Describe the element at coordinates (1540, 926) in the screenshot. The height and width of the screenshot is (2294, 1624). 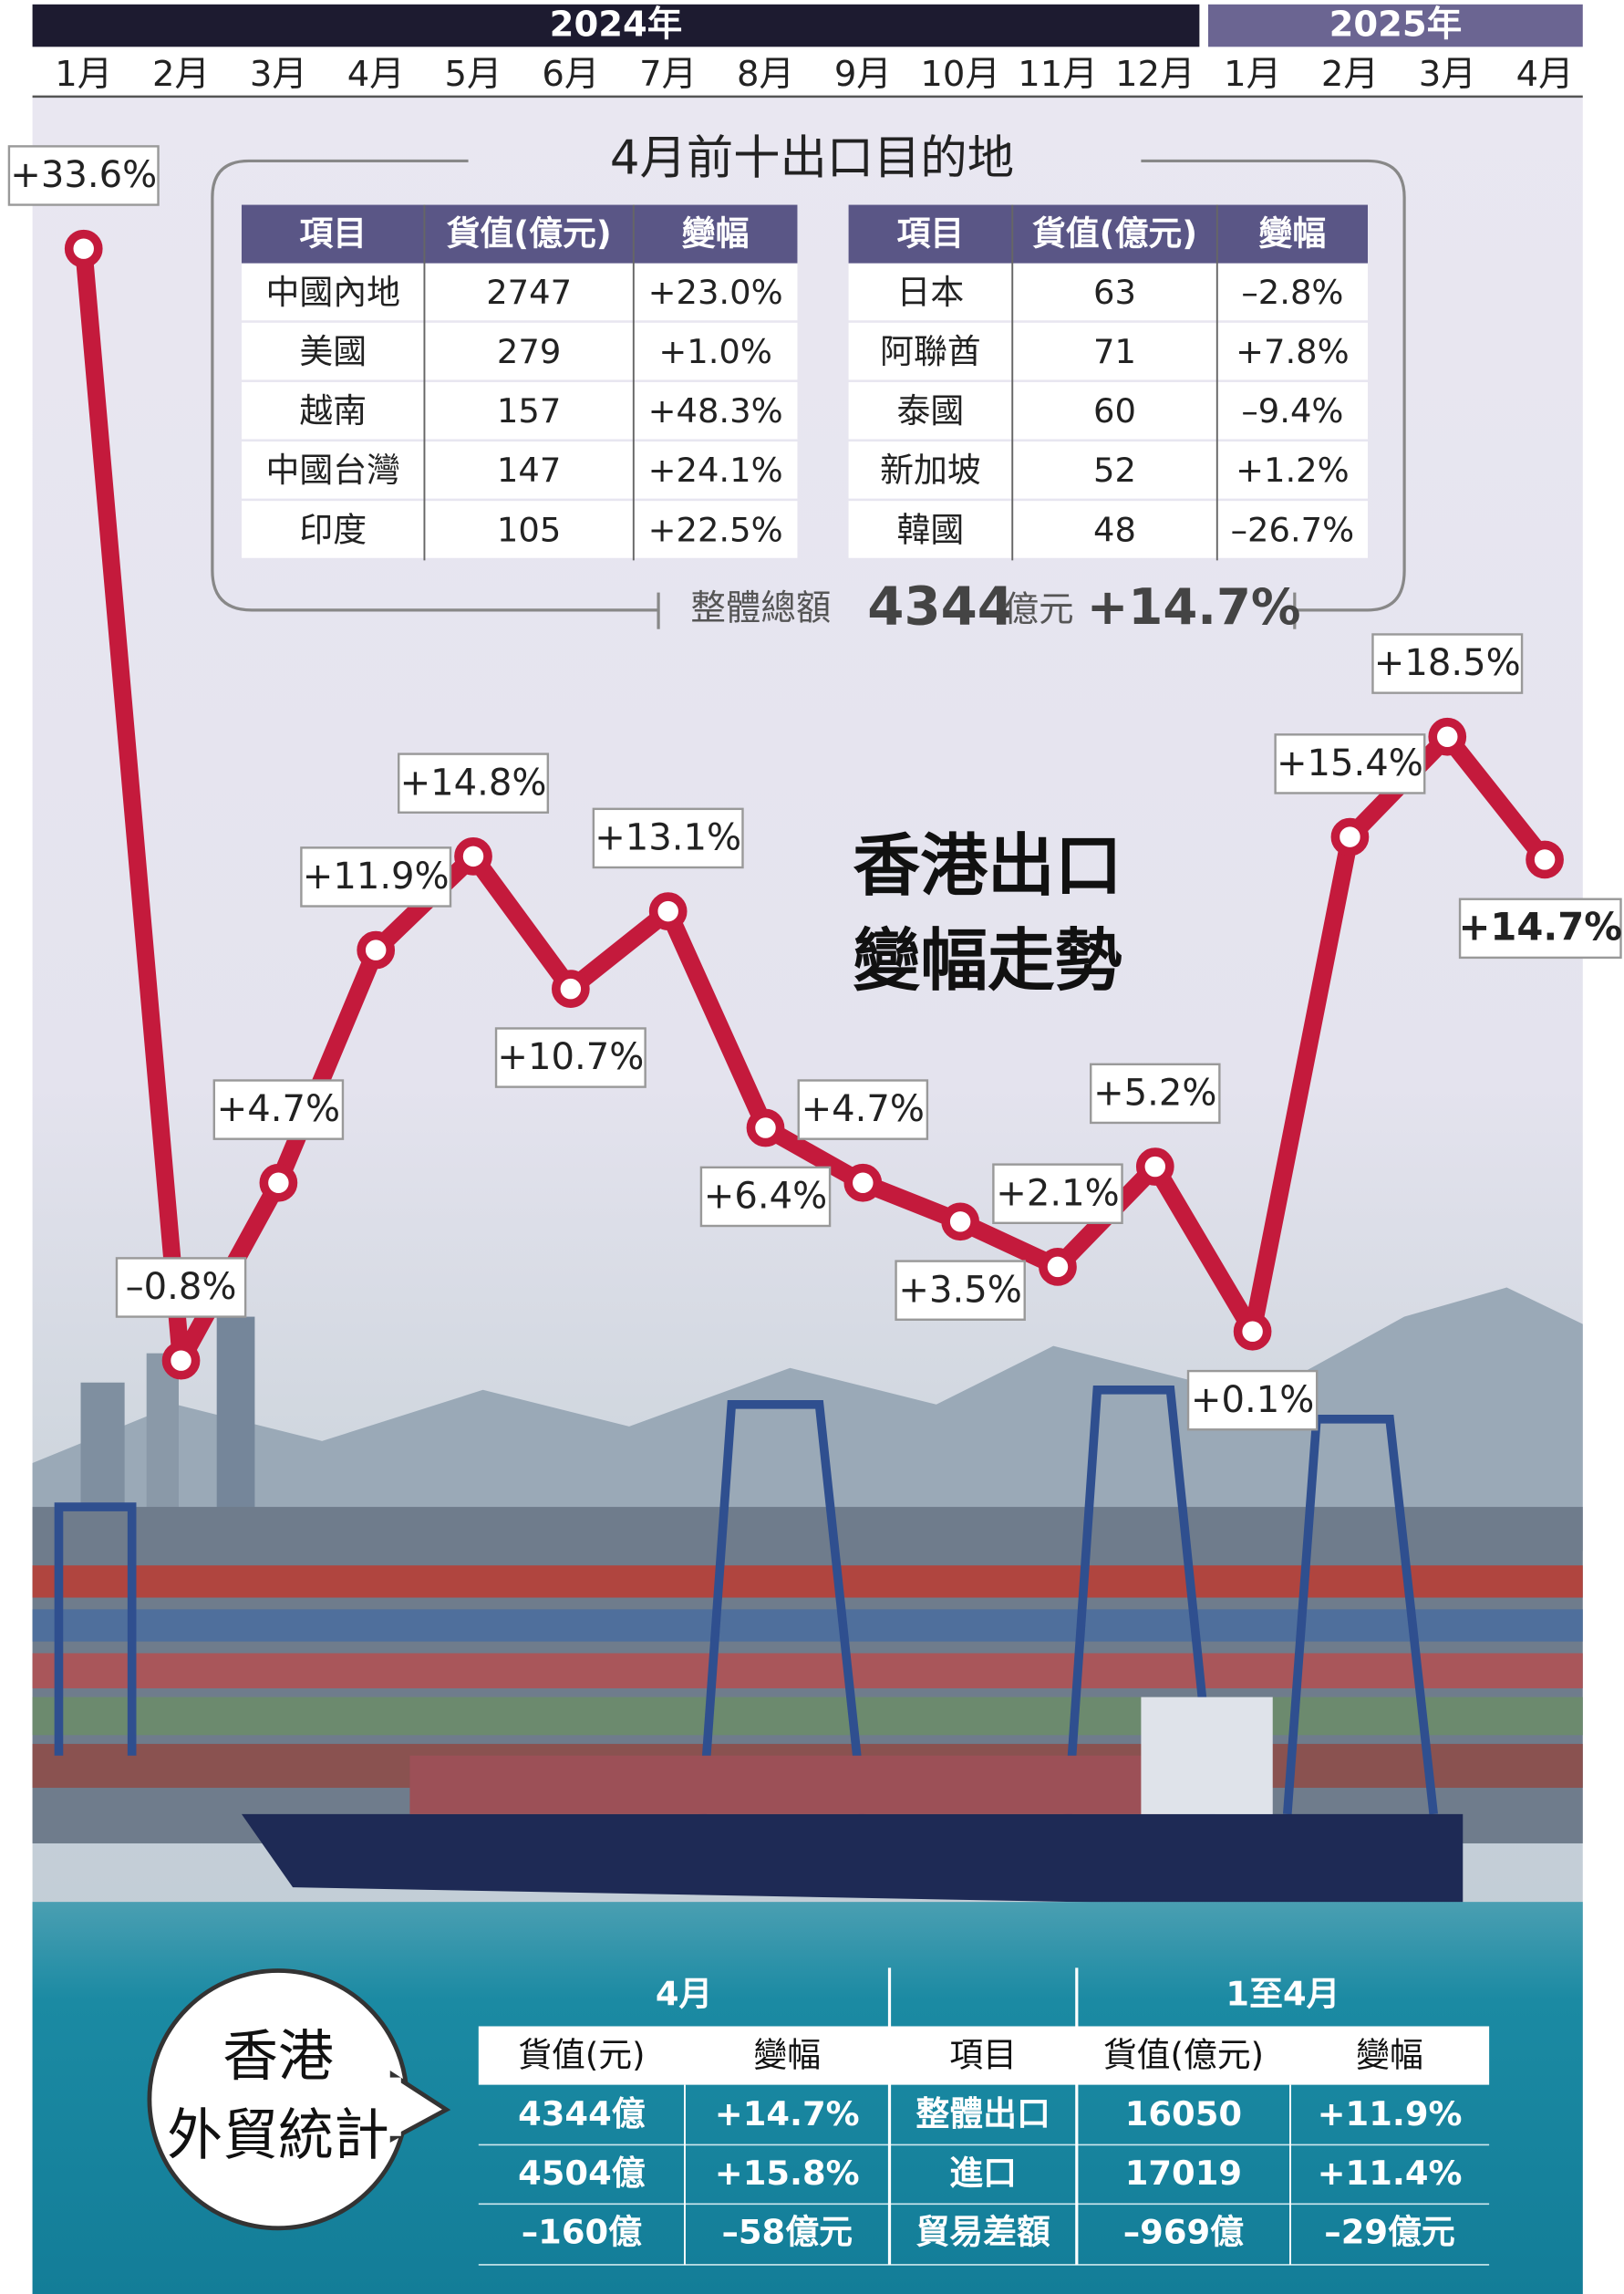
I see `data-label: +14.7%` at that location.